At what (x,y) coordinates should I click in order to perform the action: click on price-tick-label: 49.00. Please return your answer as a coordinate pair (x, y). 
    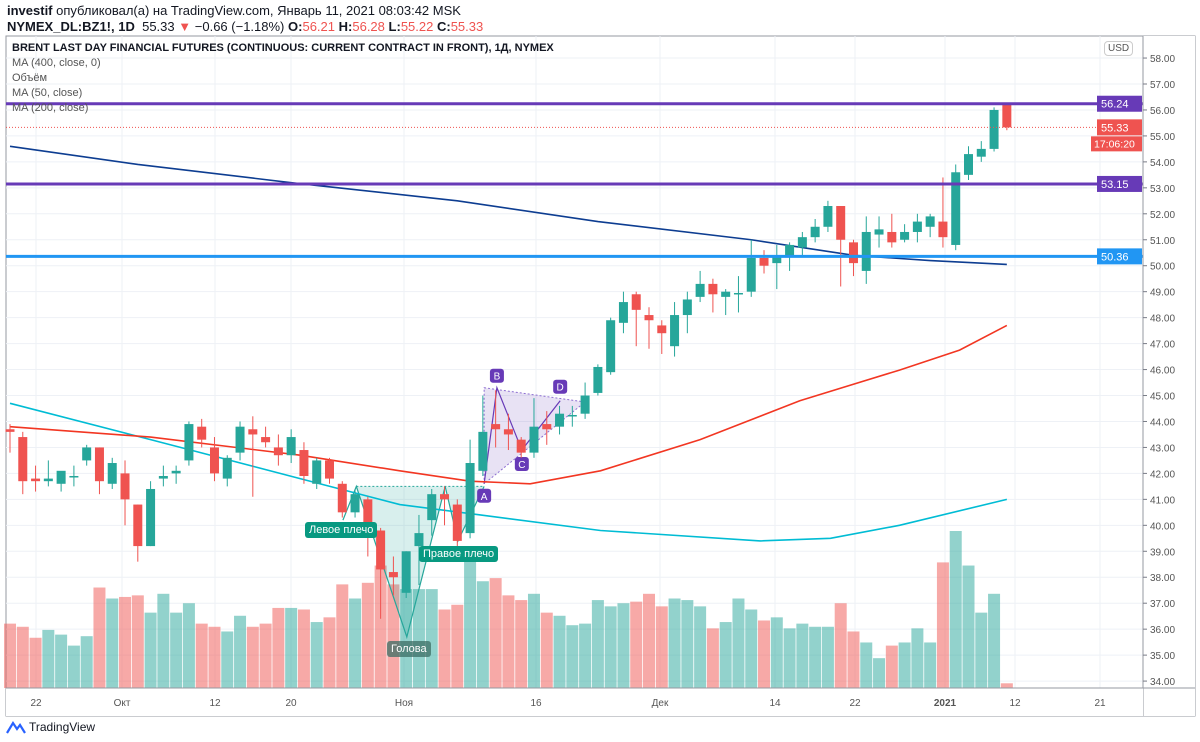
    Looking at the image, I should click on (1162, 293).